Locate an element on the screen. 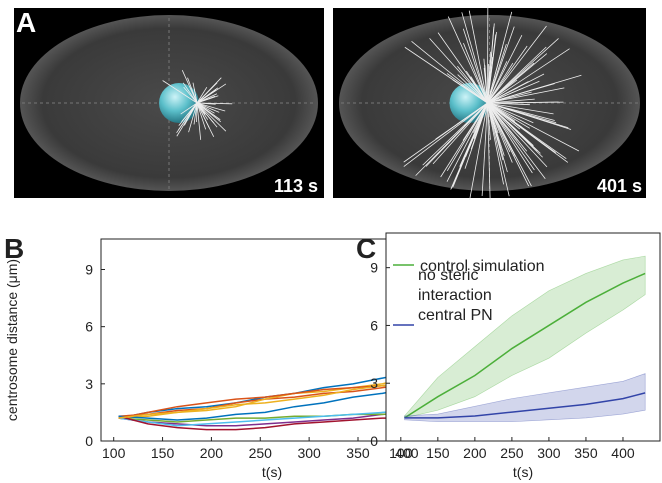 The width and height of the screenshot is (662, 483). legend-text: control simulation is located at coordinates (482, 266).